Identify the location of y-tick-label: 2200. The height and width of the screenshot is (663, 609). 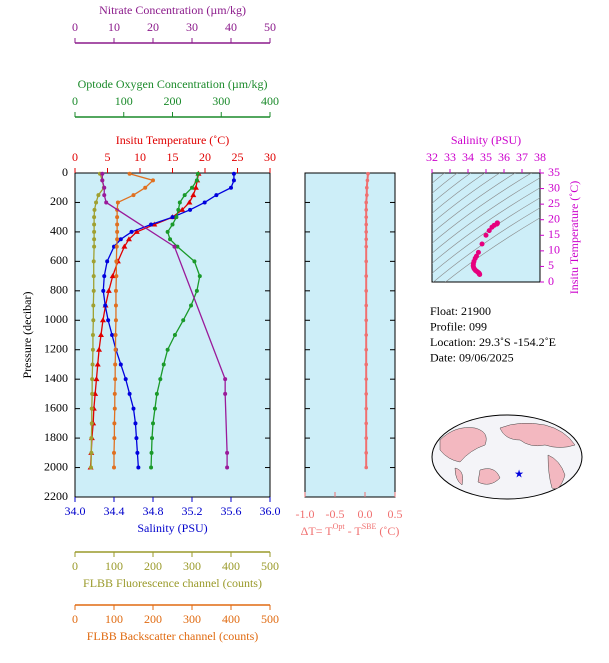
(56, 496).